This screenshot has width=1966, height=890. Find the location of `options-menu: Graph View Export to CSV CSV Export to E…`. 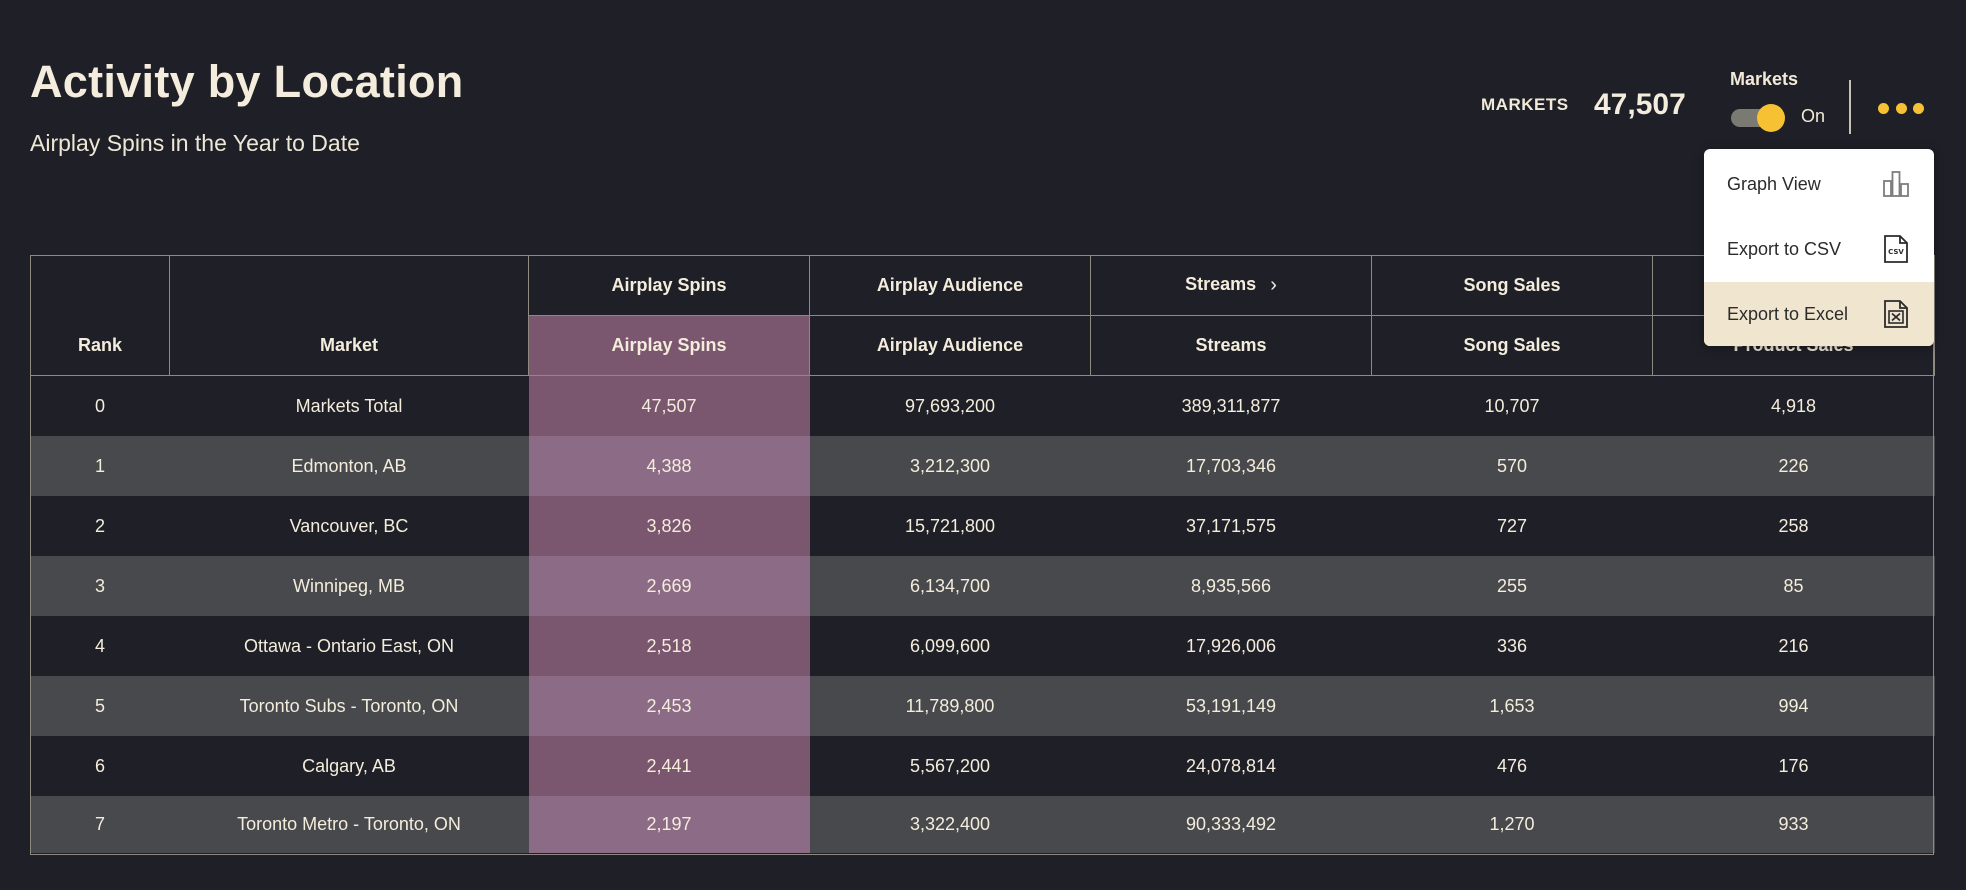

options-menu: Graph View Export to CSV CSV Export to E… is located at coordinates (1819, 247).